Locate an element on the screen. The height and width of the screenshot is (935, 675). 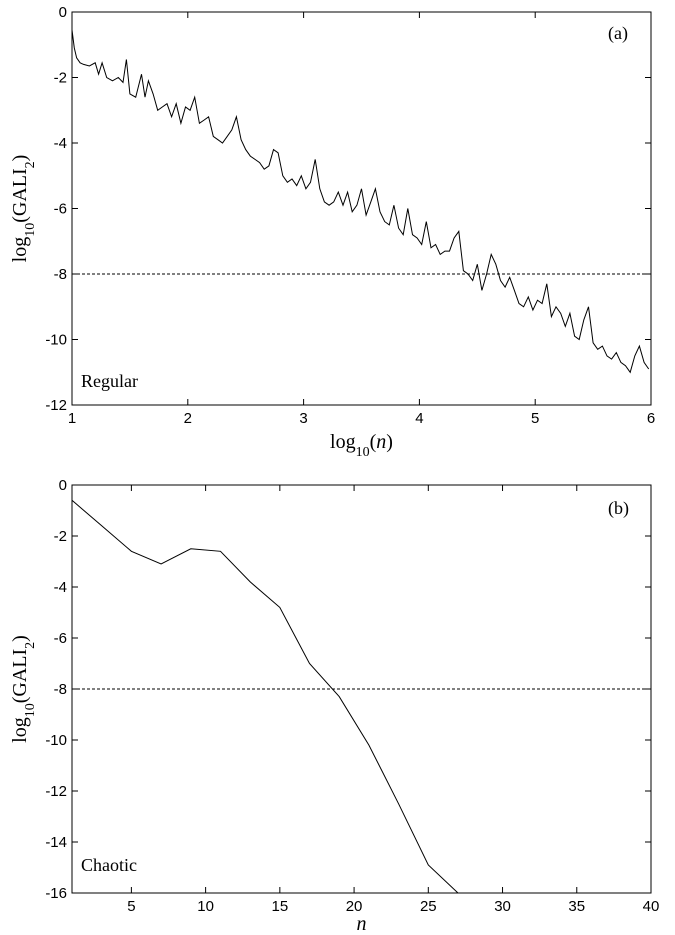
x-axis-label: n is located at coordinates (362, 924).